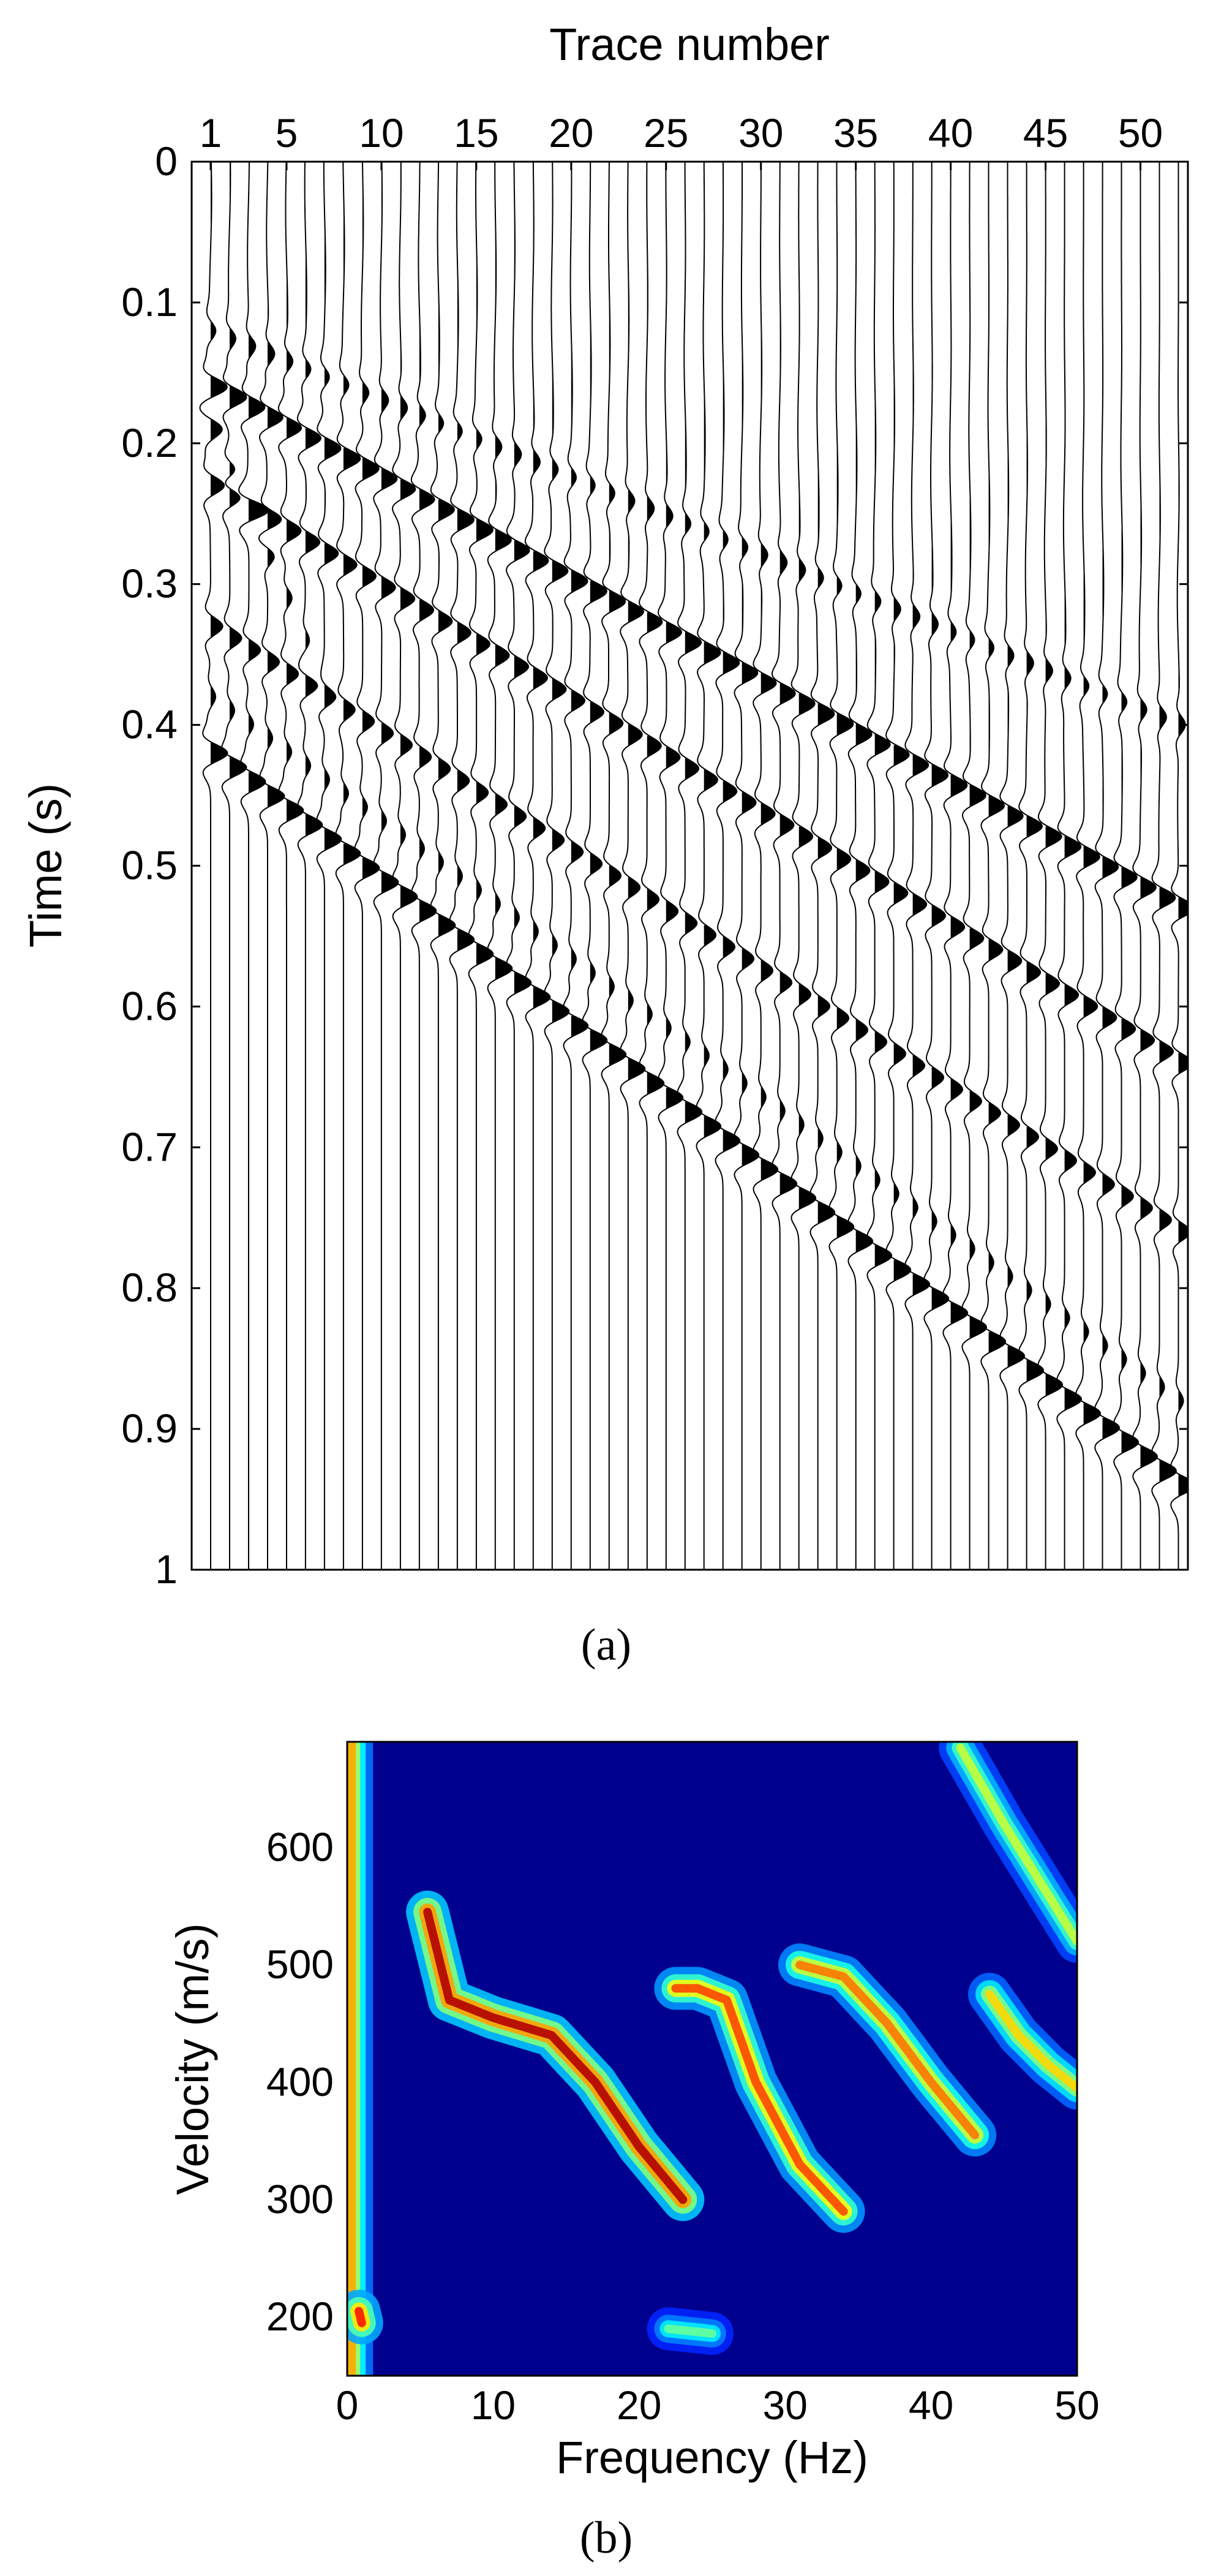 The width and height of the screenshot is (1213, 2576). What do you see at coordinates (149, 1287) in the screenshot?
I see `y-tick-label: 0.8` at bounding box center [149, 1287].